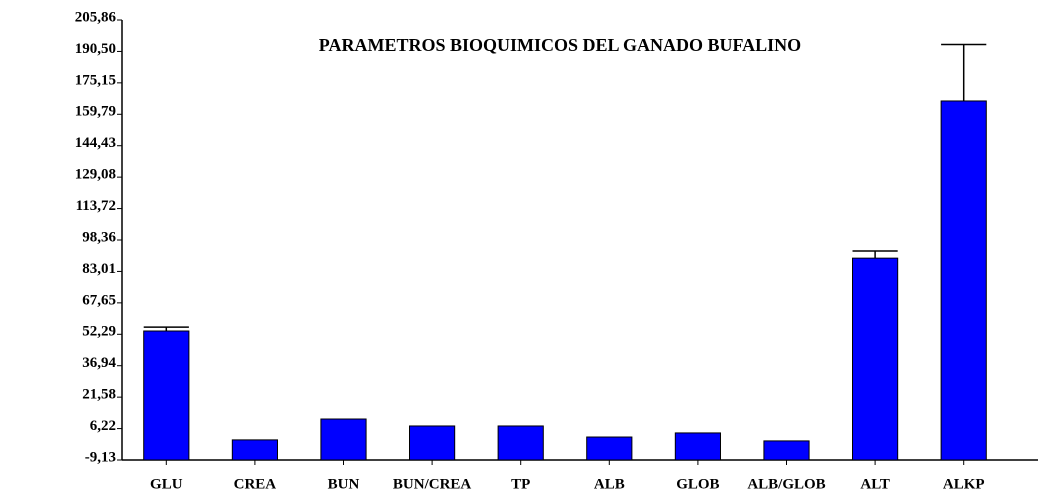 The height and width of the screenshot is (493, 1044). What do you see at coordinates (99, 332) in the screenshot?
I see `y-tick-label: 52,29` at bounding box center [99, 332].